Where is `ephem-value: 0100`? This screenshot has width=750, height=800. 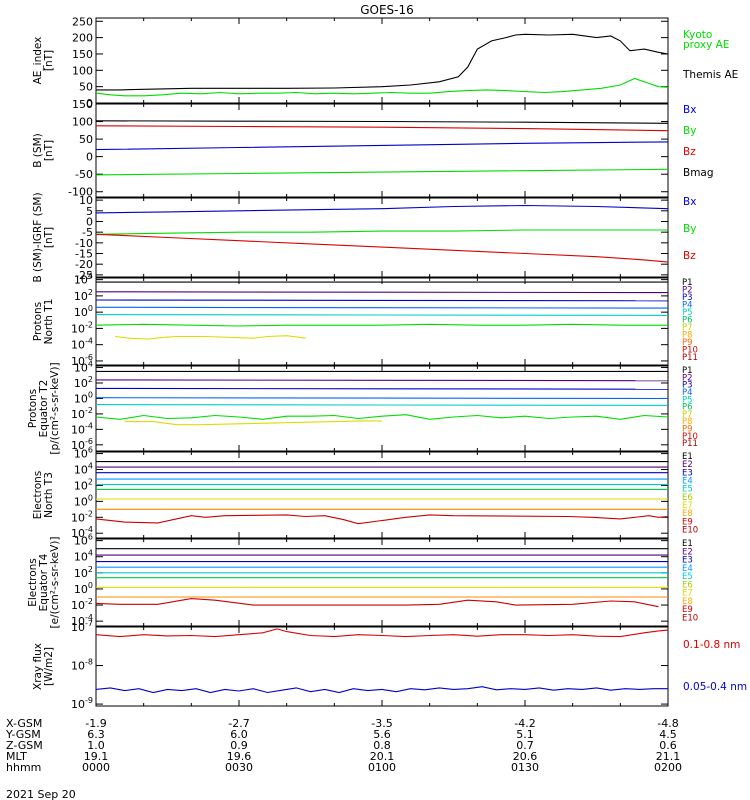 ephem-value: 0100 is located at coordinates (382, 767).